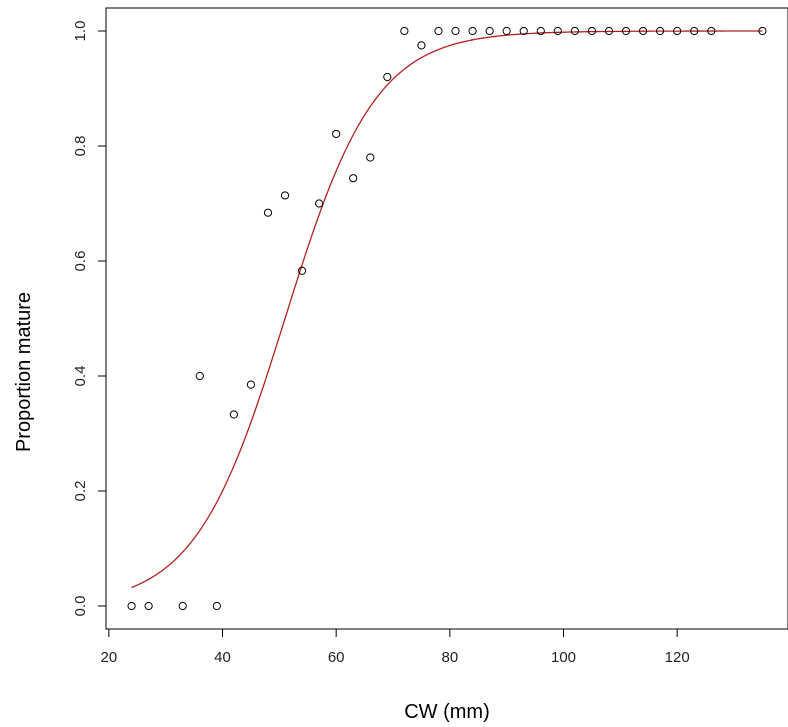 Image resolution: width=788 pixels, height=727 pixels. What do you see at coordinates (222, 657) in the screenshot?
I see `x-tick-label: 40` at bounding box center [222, 657].